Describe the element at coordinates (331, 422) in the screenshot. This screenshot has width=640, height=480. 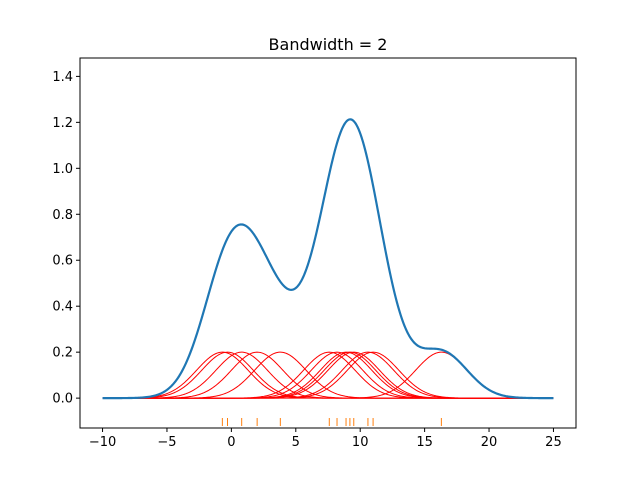
I see `rug-marks` at that location.